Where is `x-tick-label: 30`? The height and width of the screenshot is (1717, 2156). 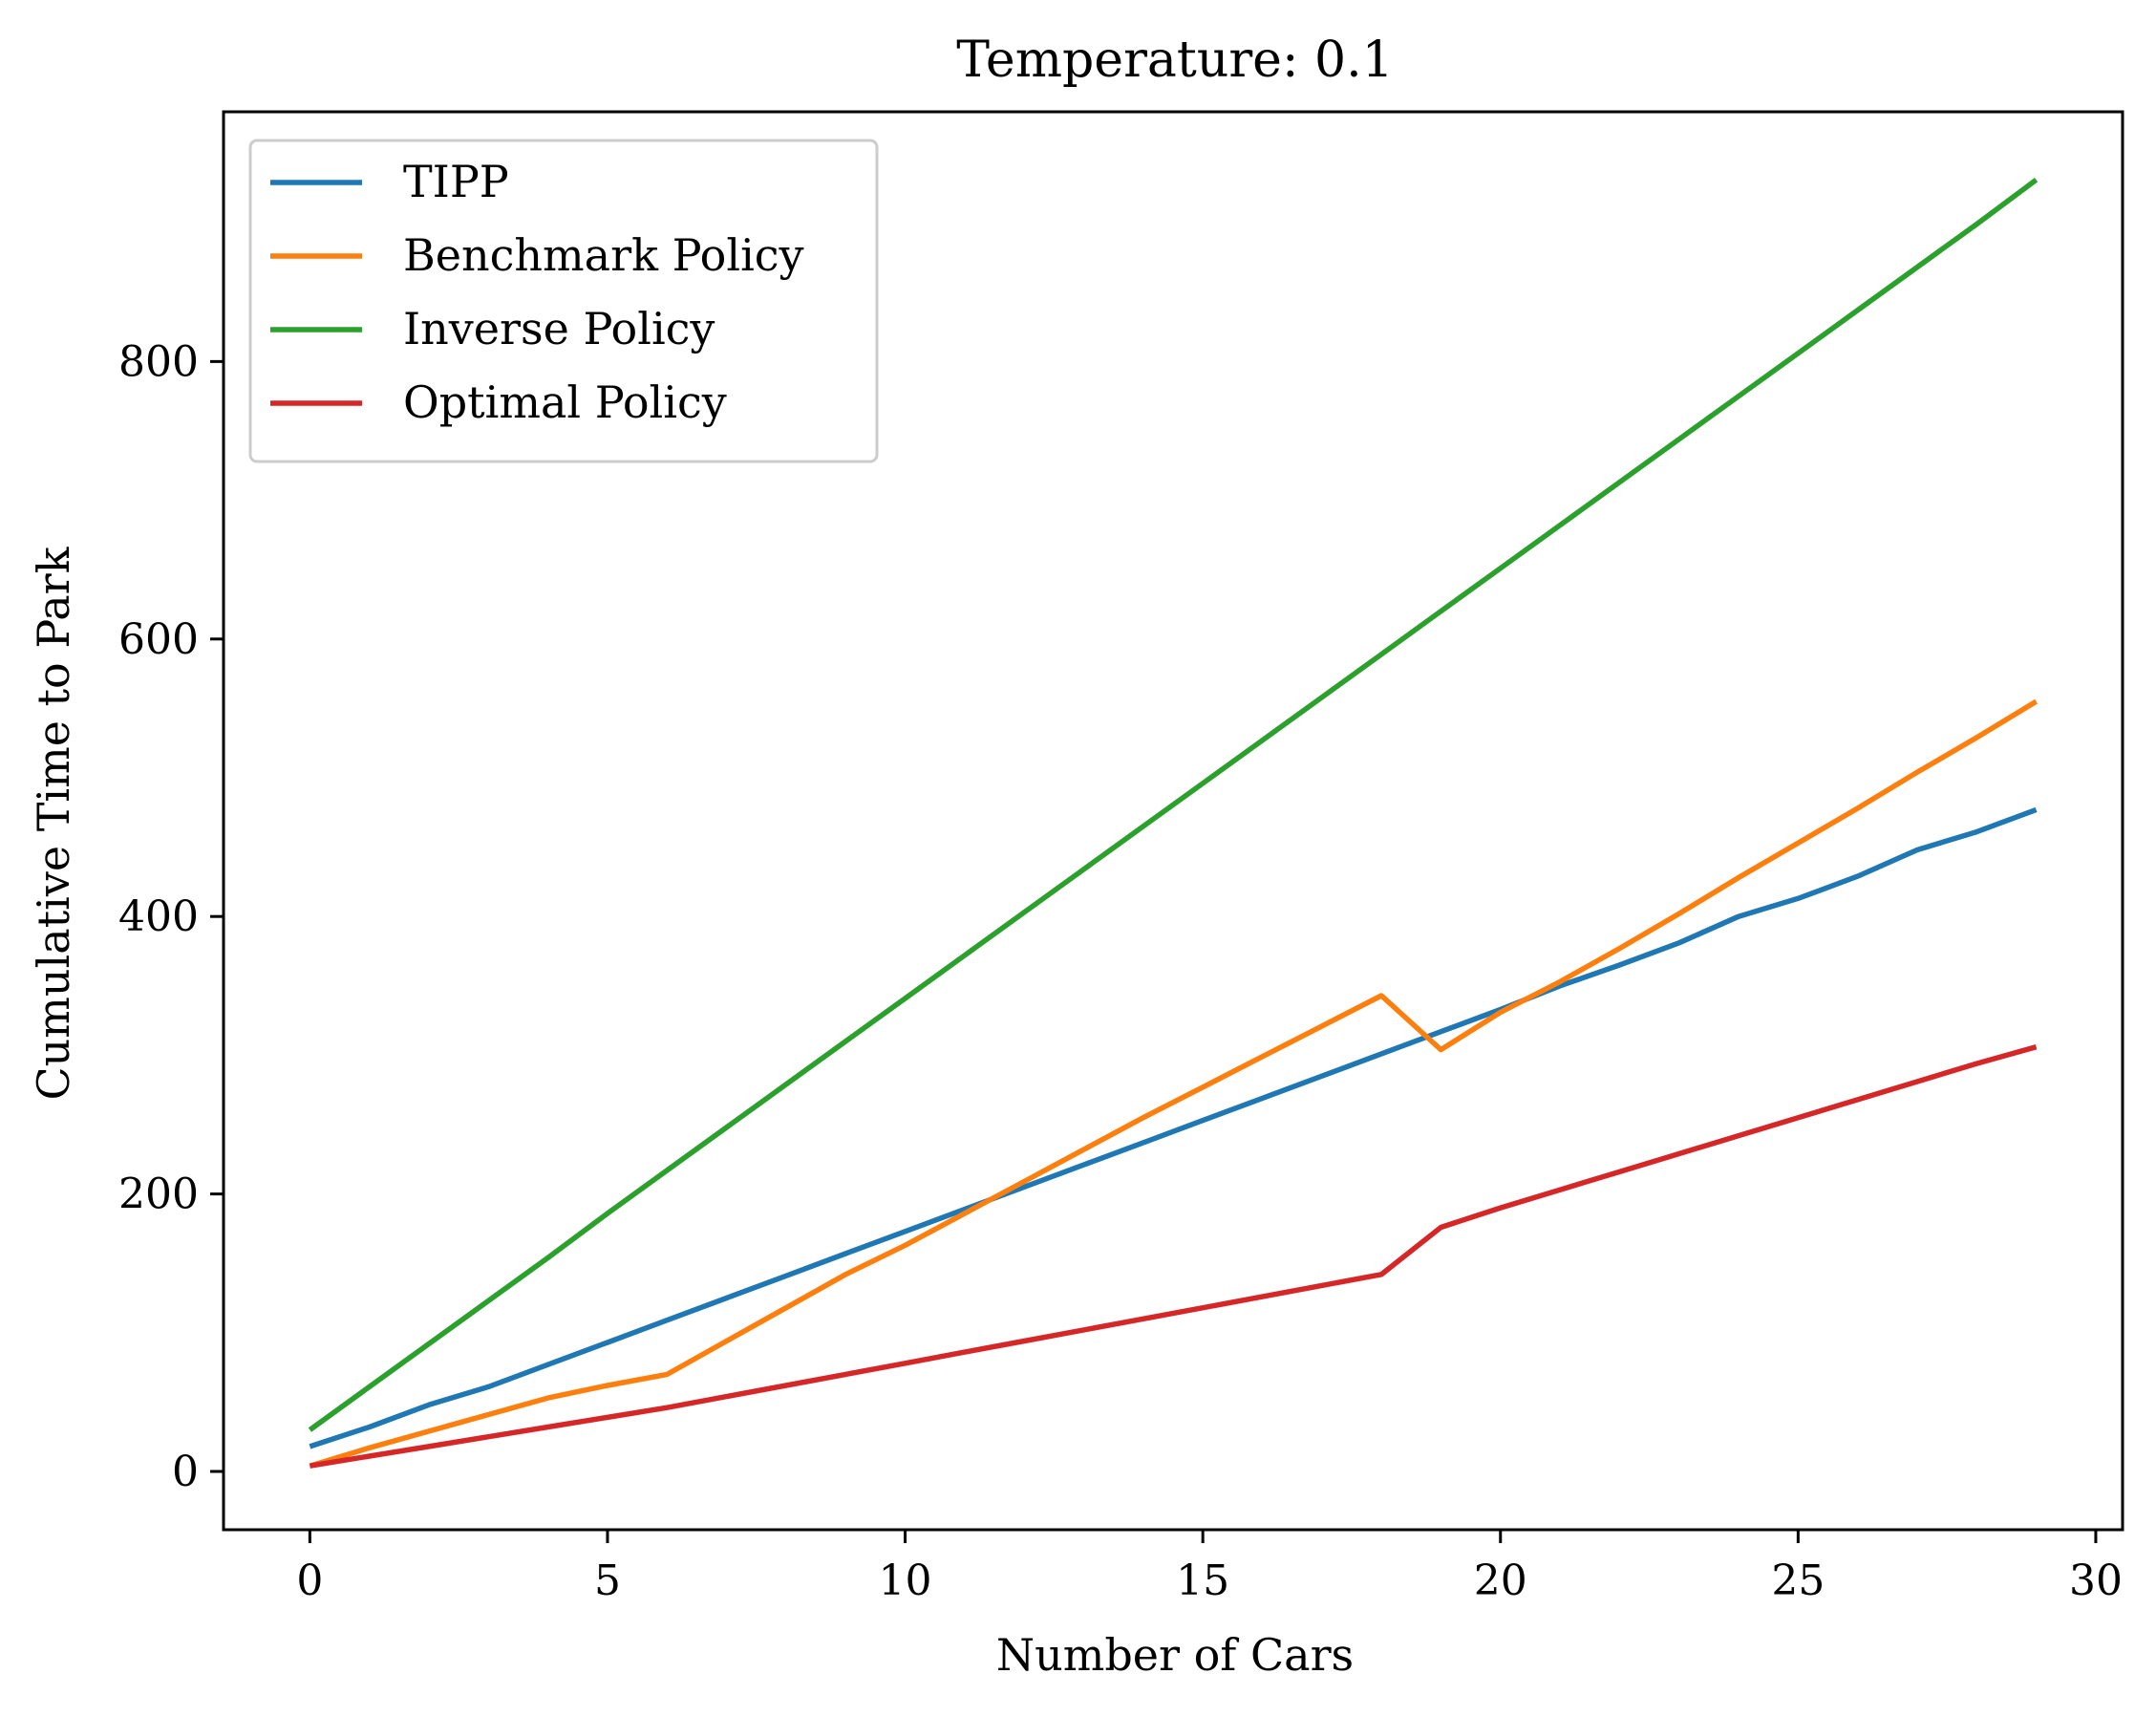 x-tick-label: 30 is located at coordinates (2096, 1580).